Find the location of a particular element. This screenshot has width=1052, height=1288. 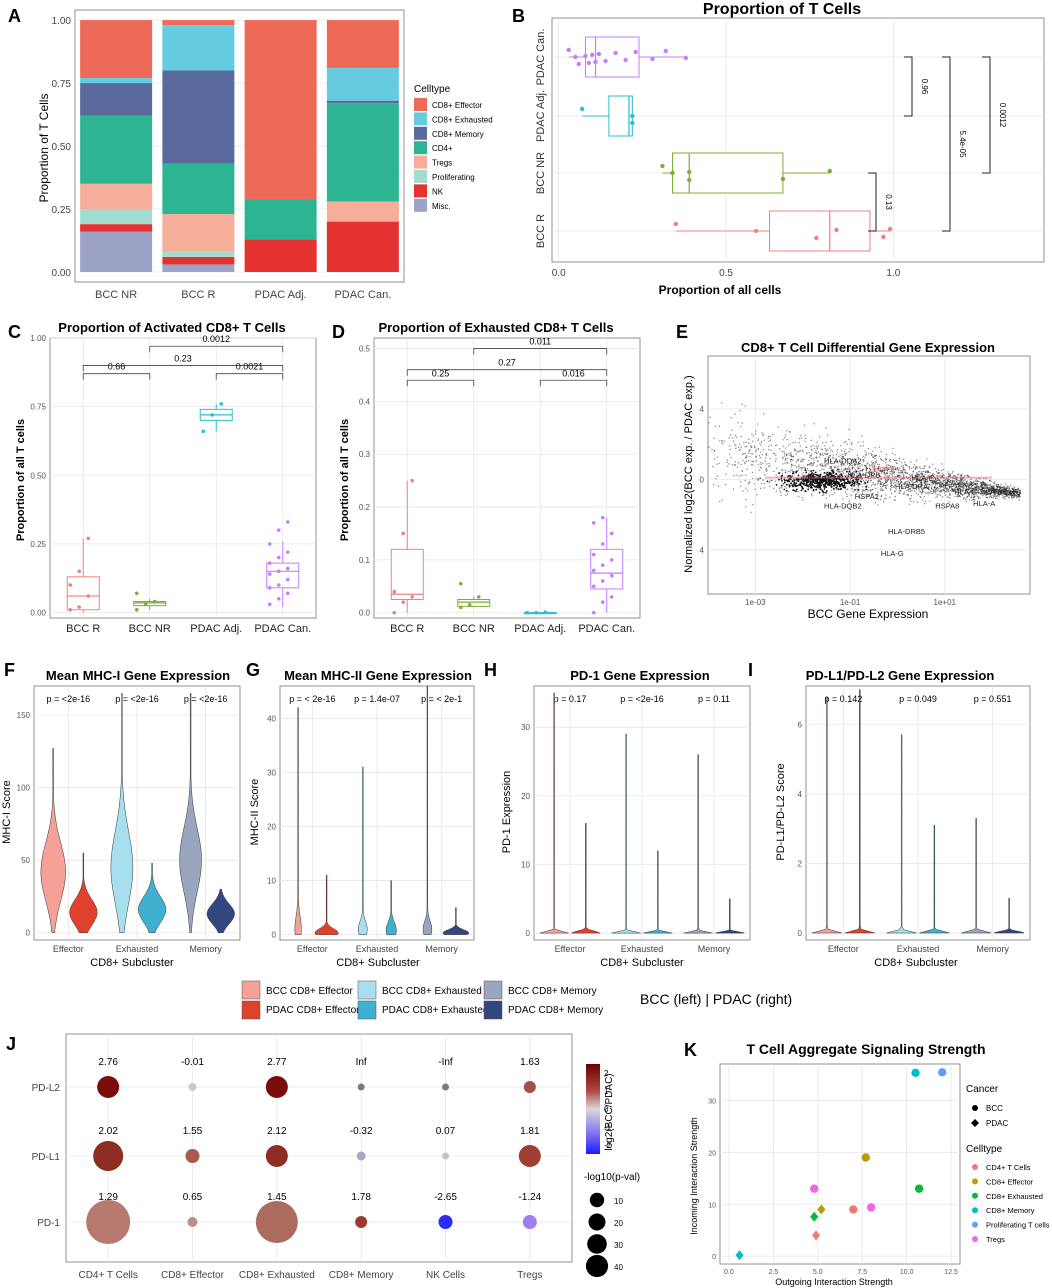

panel-k-point-bcc is located at coordinates (853, 1209).